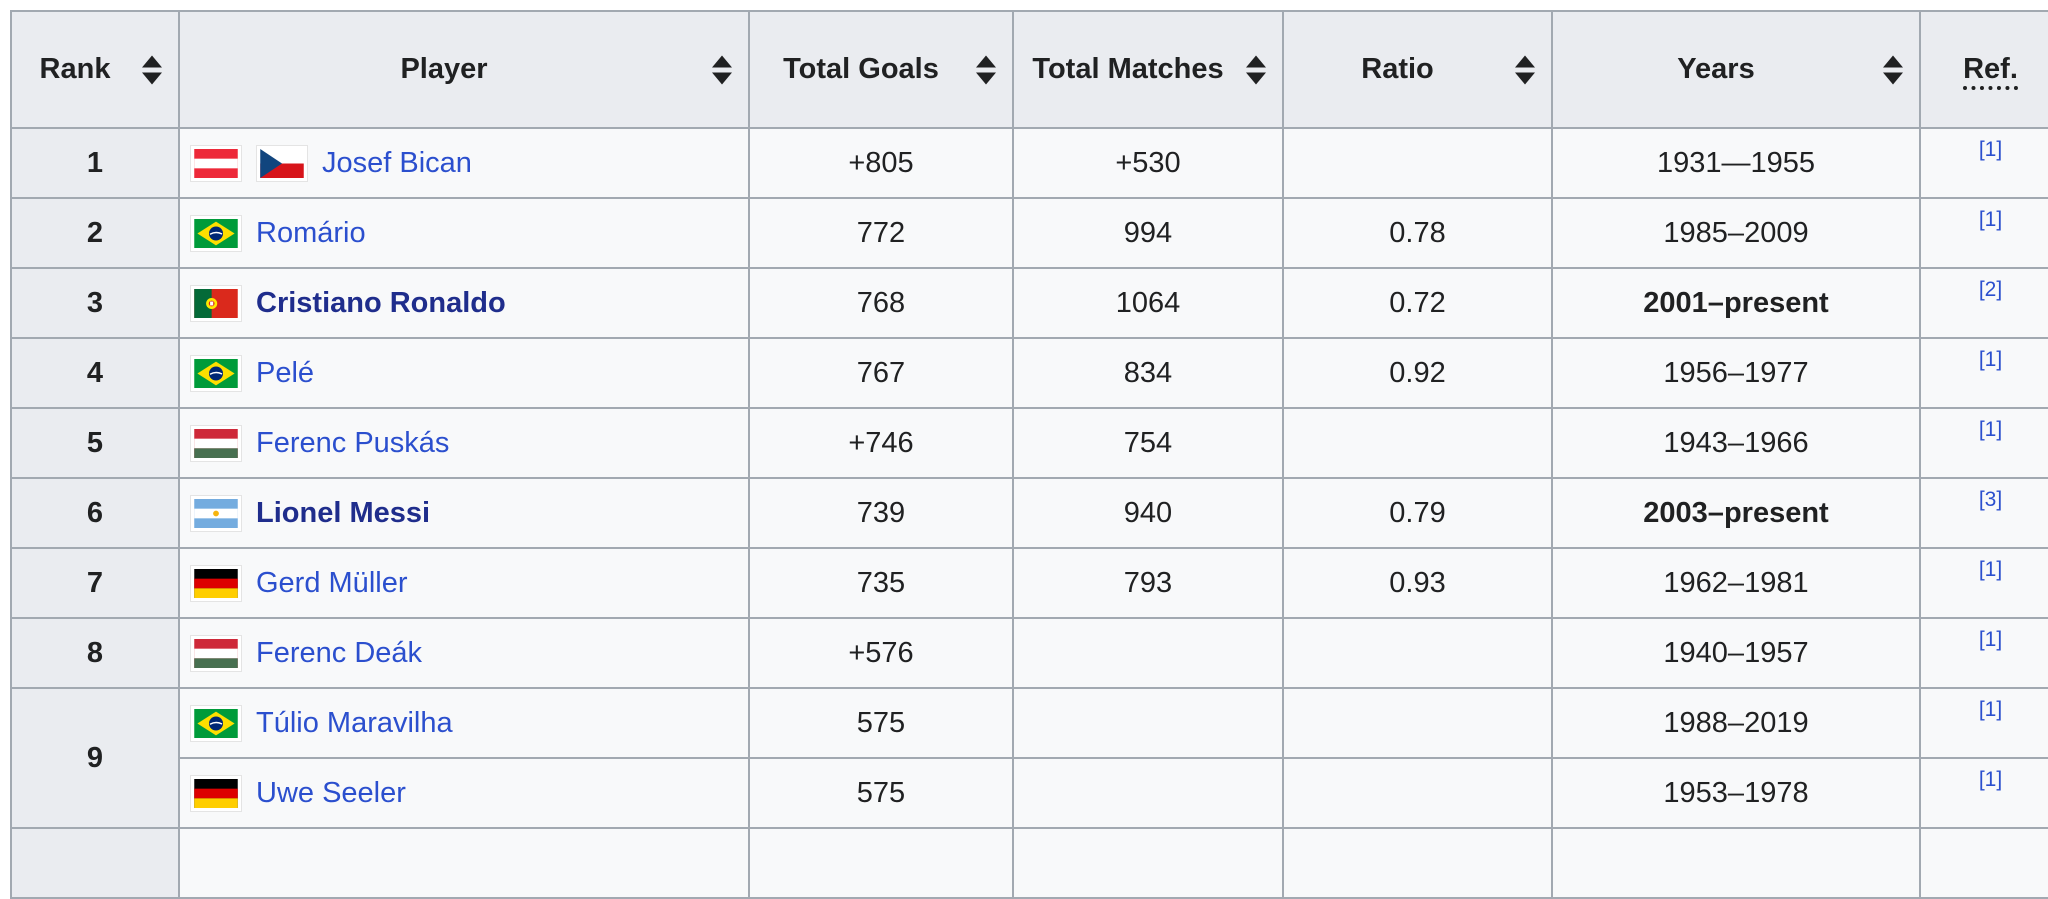  What do you see at coordinates (1990, 499) in the screenshot?
I see `ref-link: [3]` at bounding box center [1990, 499].